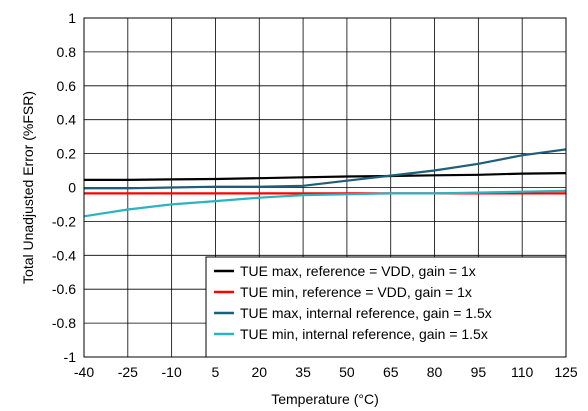  What do you see at coordinates (347, 372) in the screenshot?
I see `x-tick-label: 50` at bounding box center [347, 372].